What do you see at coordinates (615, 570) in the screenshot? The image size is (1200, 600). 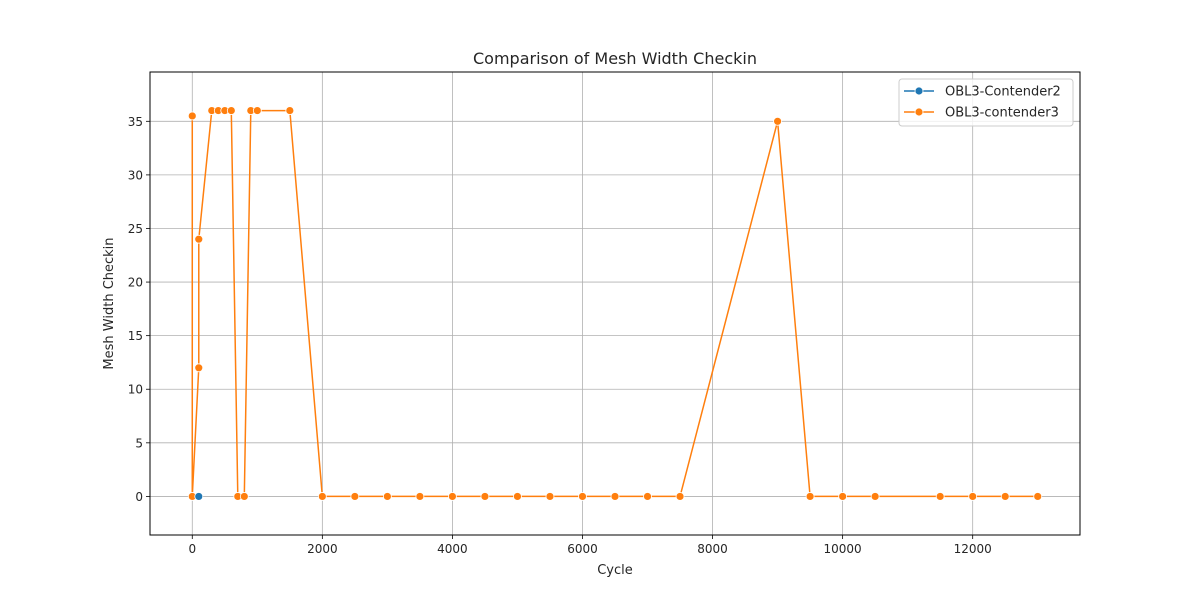 I see `x-axis-label: Cycle` at bounding box center [615, 570].